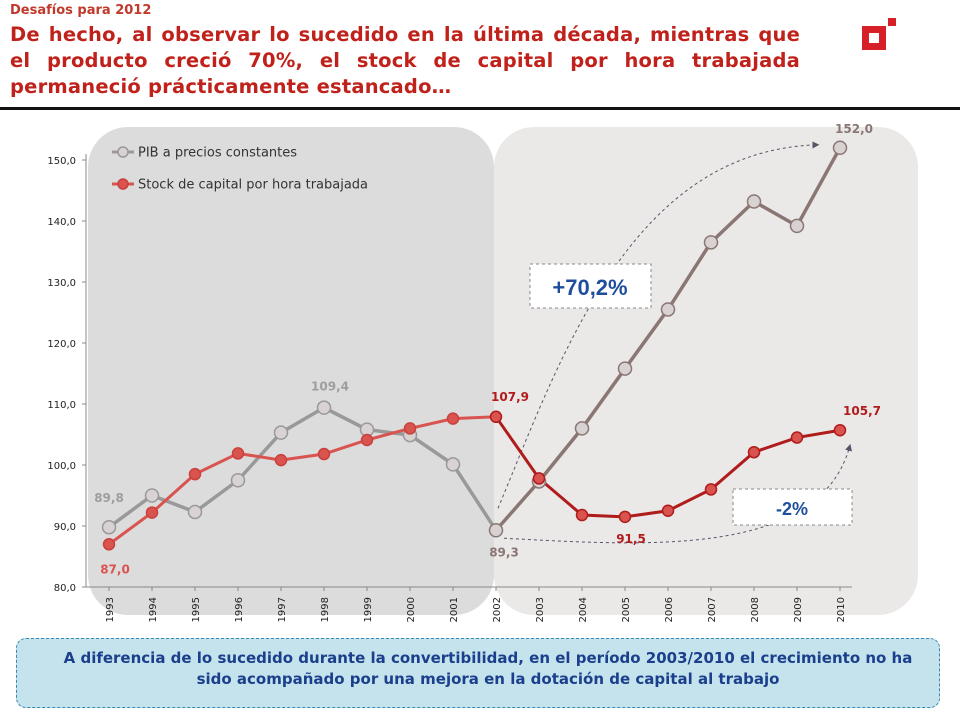 The width and height of the screenshot is (960, 720). I want to click on data-label: 89,8, so click(109, 498).